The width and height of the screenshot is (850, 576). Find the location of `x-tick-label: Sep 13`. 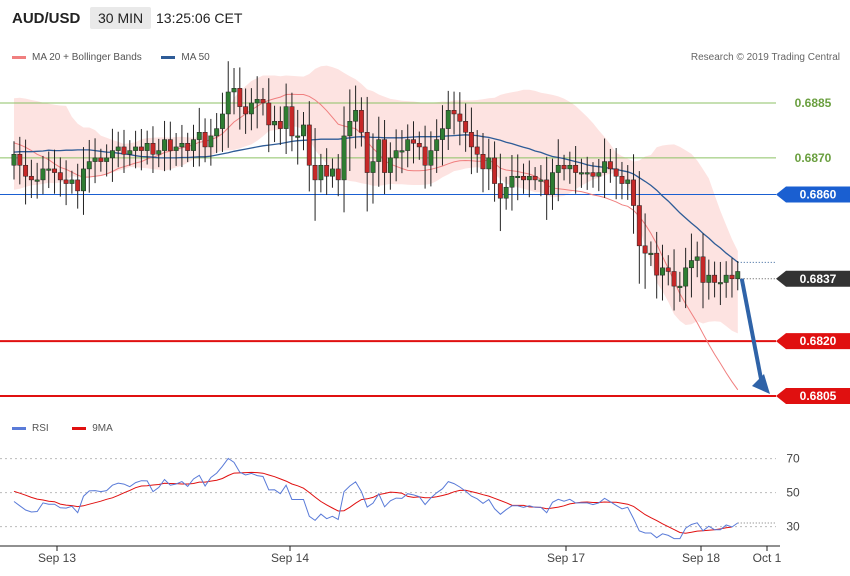

x-tick-label: Sep 13 is located at coordinates (57, 558).